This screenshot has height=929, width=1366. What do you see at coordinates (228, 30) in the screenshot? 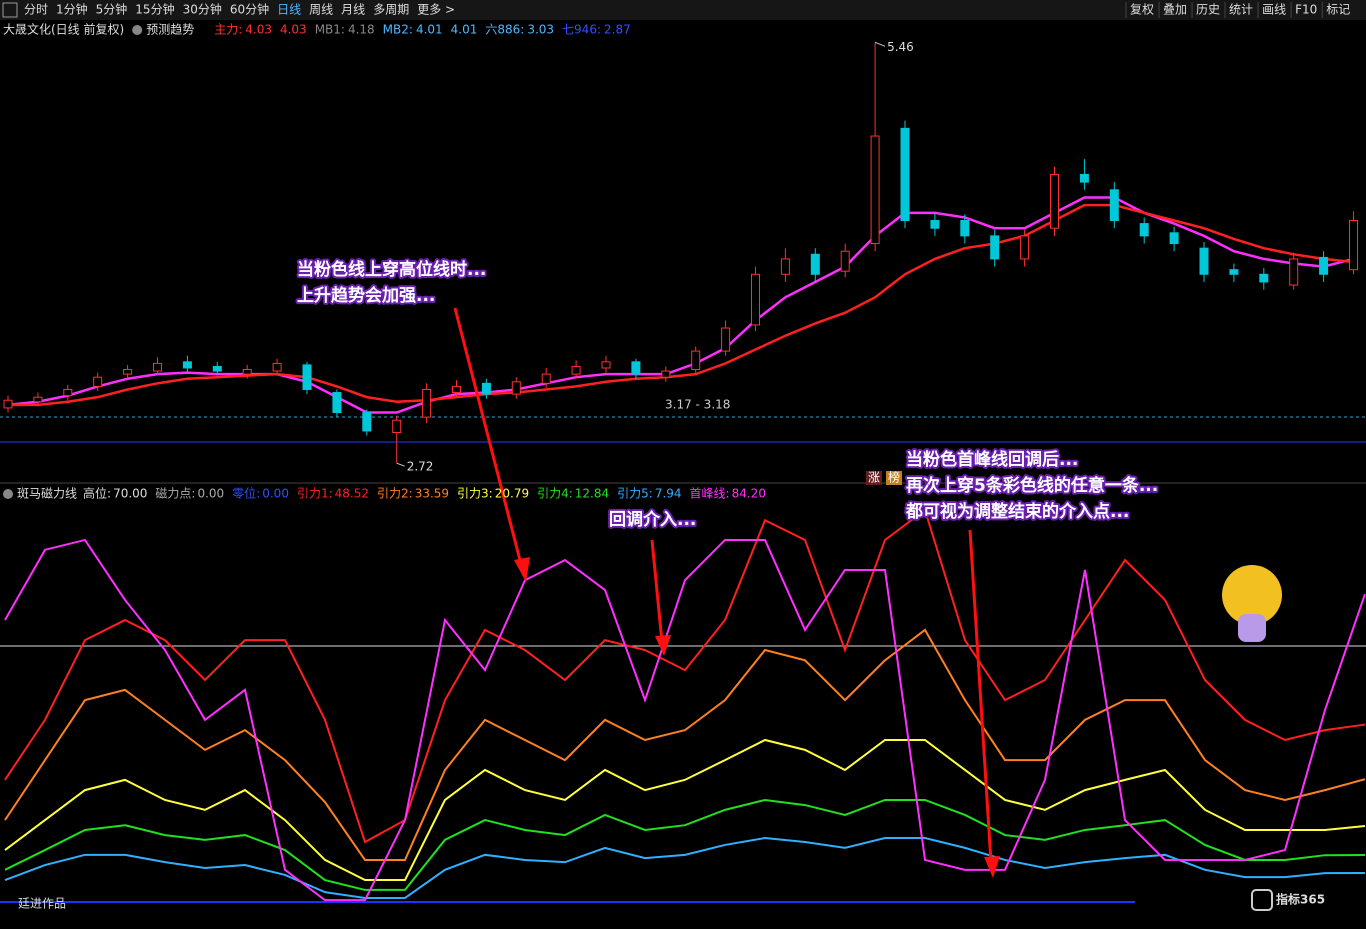
I see `legend-label: 主力:` at bounding box center [228, 30].